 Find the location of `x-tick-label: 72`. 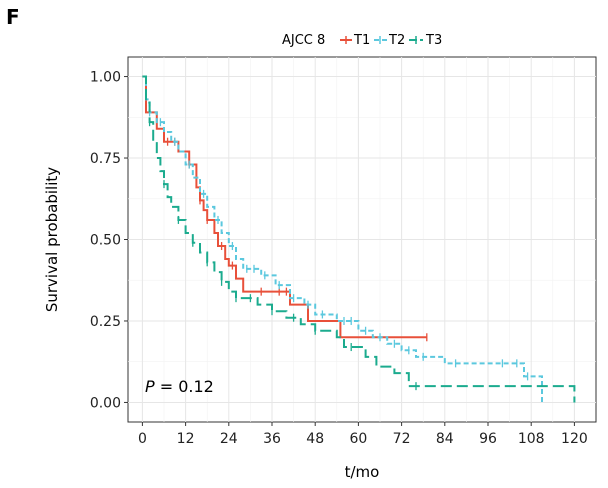

x-tick-label: 72 is located at coordinates (402, 439).